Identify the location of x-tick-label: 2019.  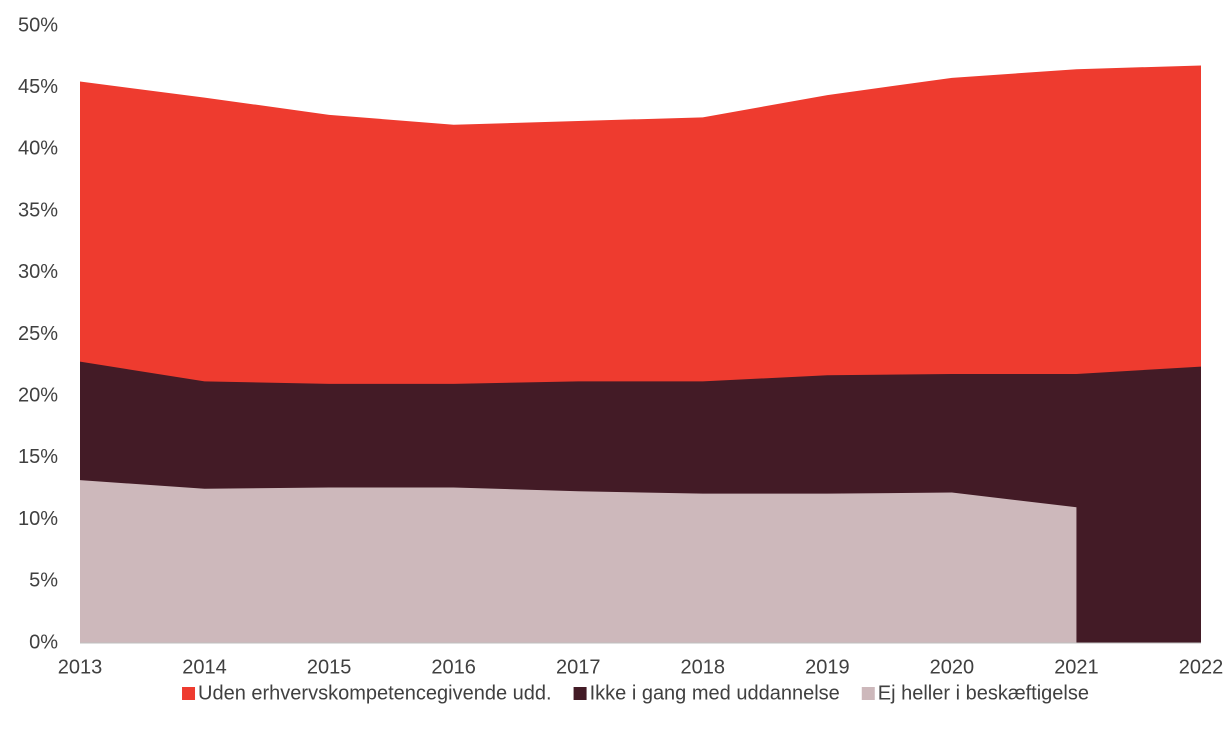
(827, 667).